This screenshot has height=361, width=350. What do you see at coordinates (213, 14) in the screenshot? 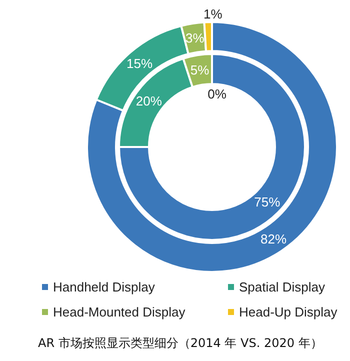
I see `data-label: 1%` at bounding box center [213, 14].